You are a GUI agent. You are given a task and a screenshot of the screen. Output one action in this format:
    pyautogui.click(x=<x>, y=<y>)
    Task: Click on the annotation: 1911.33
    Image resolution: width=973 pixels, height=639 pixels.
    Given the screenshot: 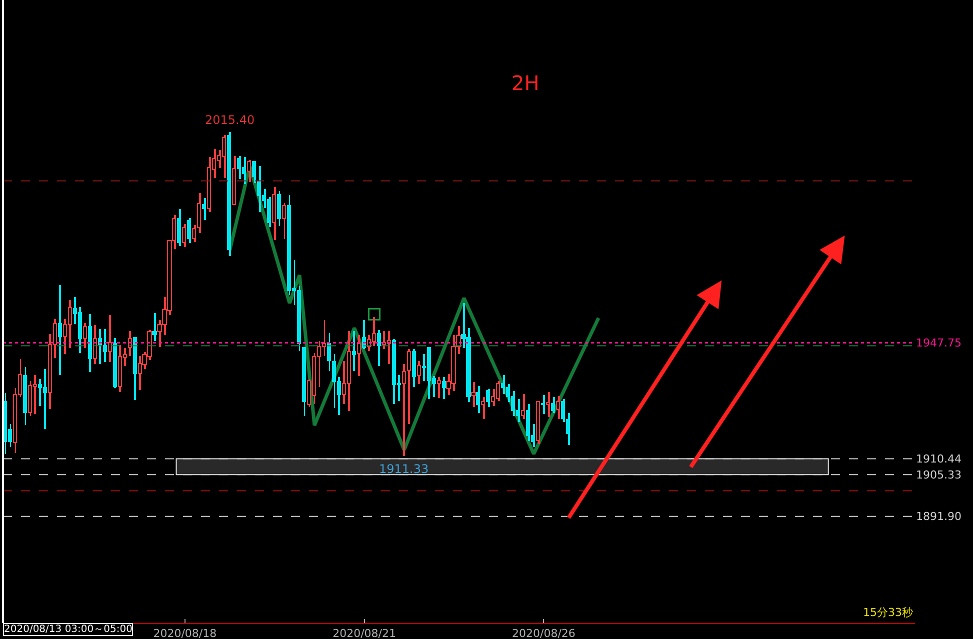 What is the action you would take?
    pyautogui.click(x=404, y=469)
    